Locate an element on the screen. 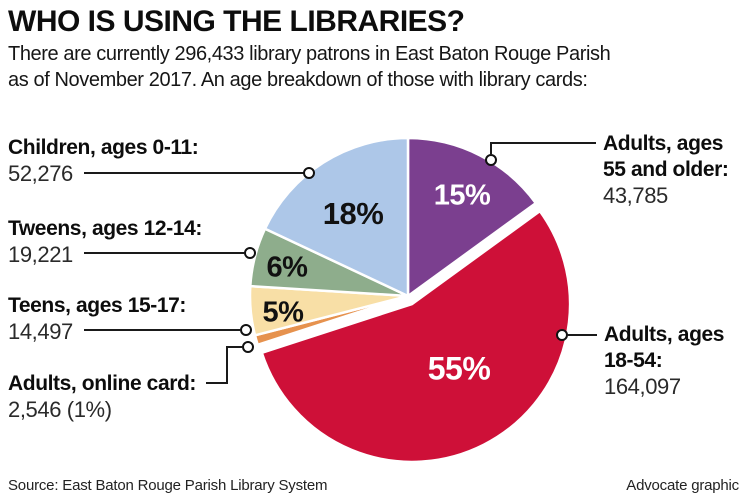 This screenshot has height=500, width=749. callout-adults-18-54-title-1: Adults, ages is located at coordinates (664, 334).